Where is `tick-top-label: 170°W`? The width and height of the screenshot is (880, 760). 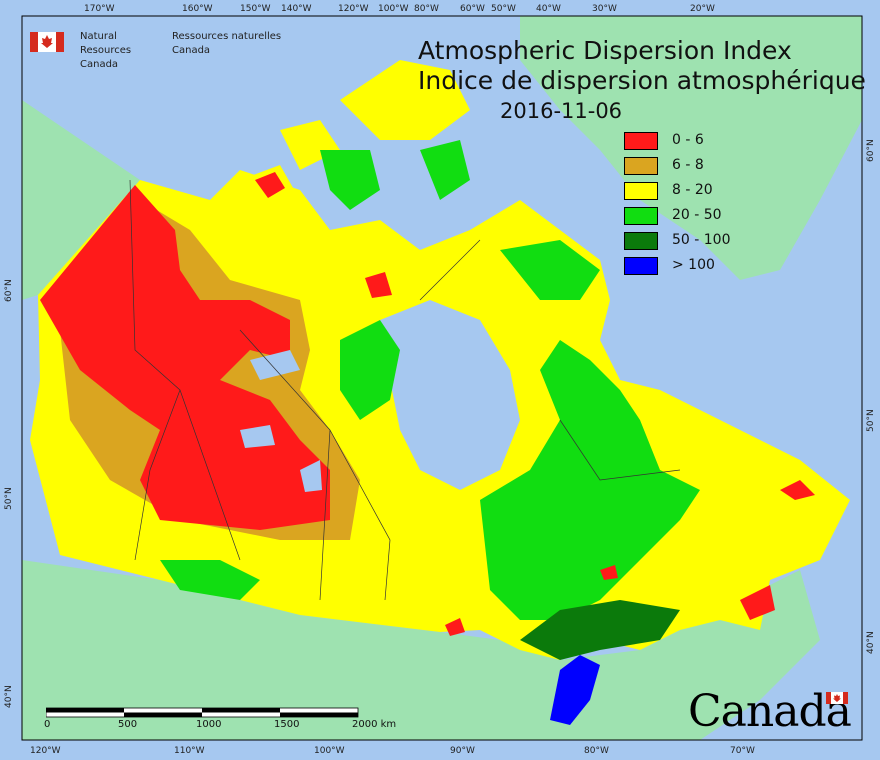
tick-top-label: 170°W is located at coordinates (99, 9).